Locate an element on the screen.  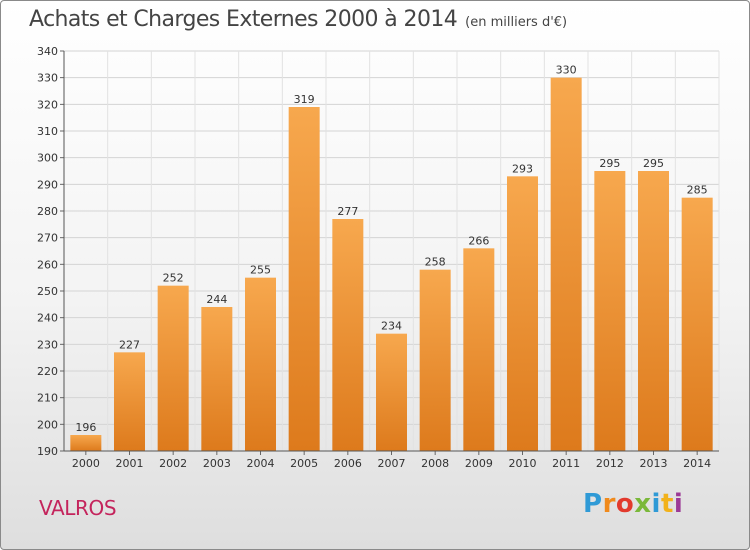
data-label: 234 is located at coordinates (391, 326).